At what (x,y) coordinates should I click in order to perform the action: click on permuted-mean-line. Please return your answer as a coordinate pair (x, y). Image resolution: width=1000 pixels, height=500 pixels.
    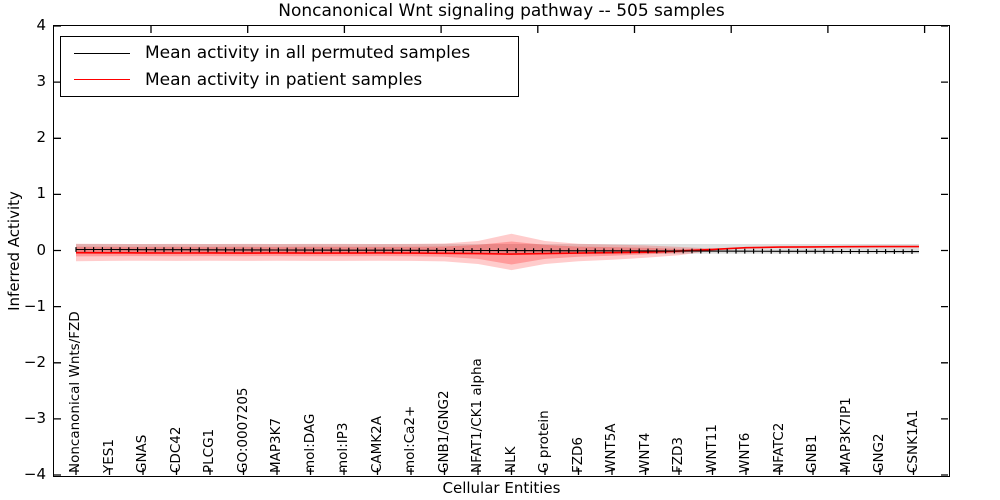
    Looking at the image, I should click on (497, 250).